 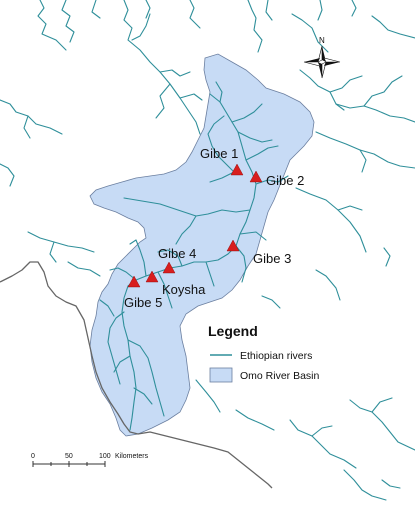 What do you see at coordinates (280, 376) in the screenshot?
I see `legend-item-basin: Omo River Basin` at bounding box center [280, 376].